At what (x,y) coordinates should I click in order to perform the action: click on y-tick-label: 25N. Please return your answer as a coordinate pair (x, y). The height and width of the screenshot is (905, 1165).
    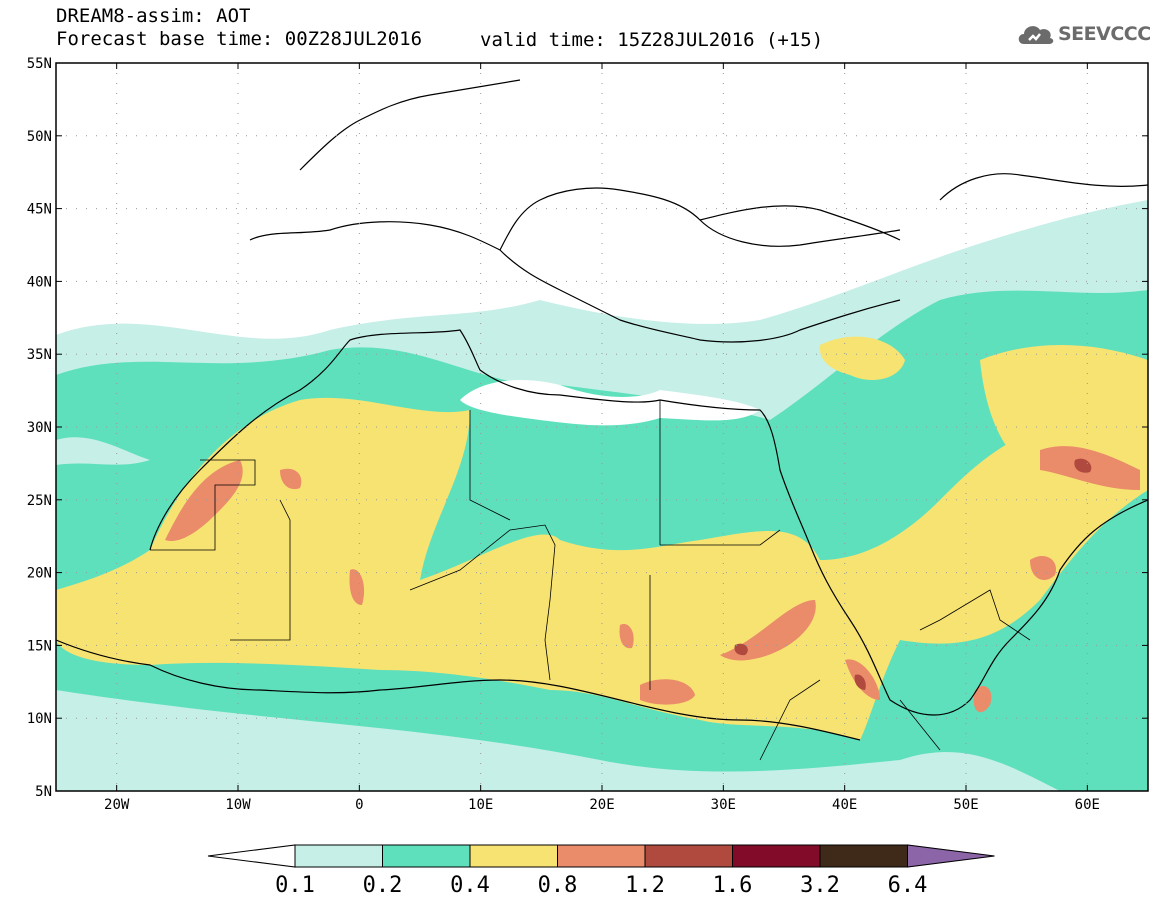
    Looking at the image, I should click on (39, 501).